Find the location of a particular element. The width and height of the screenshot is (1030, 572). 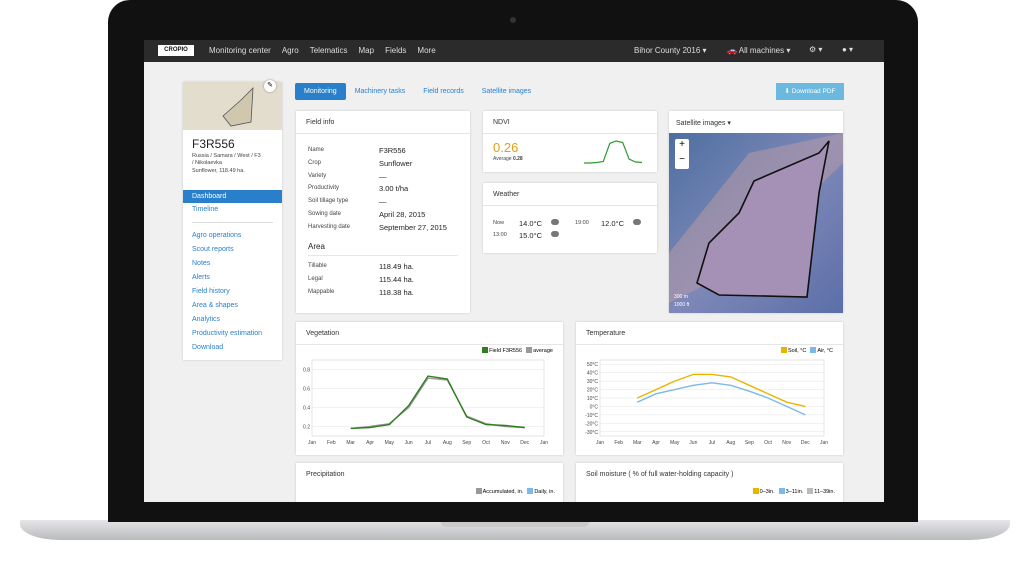

settings-menu: ⚙ ▾ is located at coordinates (816, 49).